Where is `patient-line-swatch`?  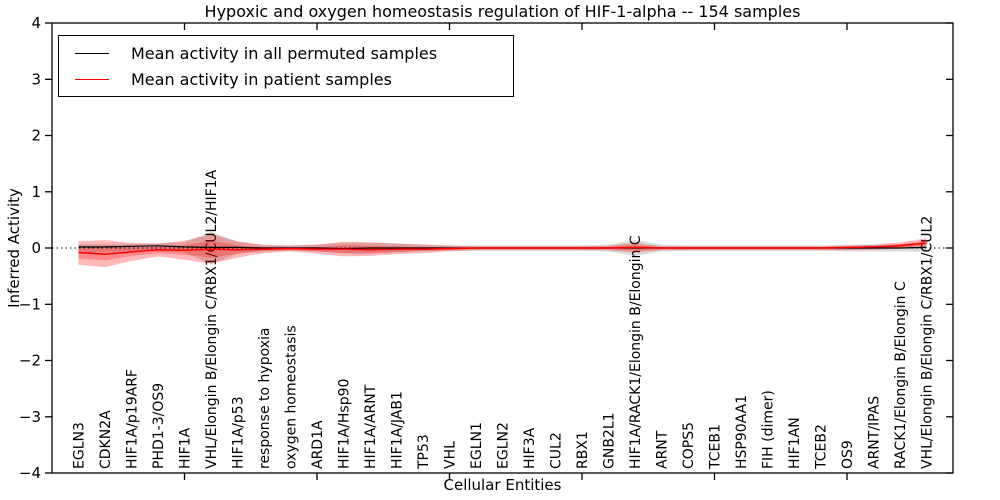 patient-line-swatch is located at coordinates (92, 79).